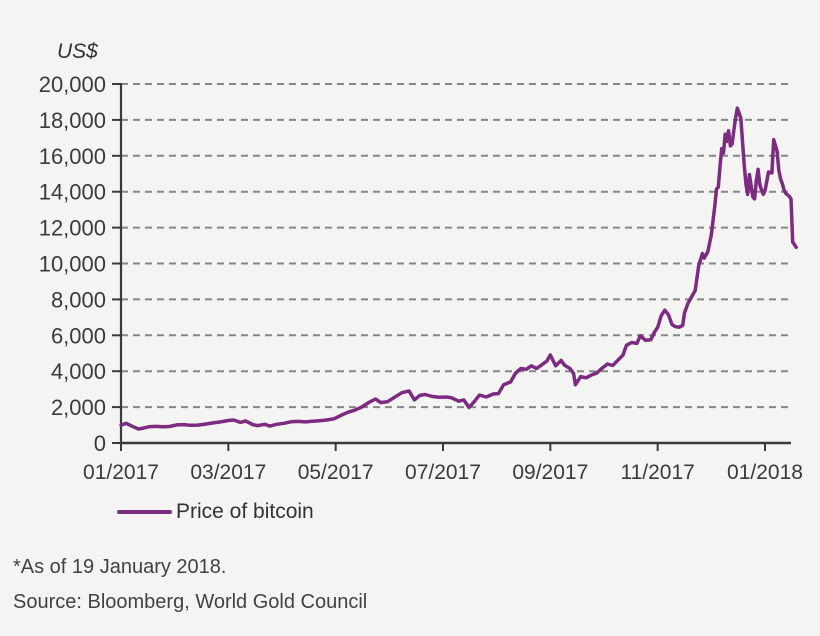  What do you see at coordinates (77, 51) in the screenshot?
I see `y-axis-unit-label: US$` at bounding box center [77, 51].